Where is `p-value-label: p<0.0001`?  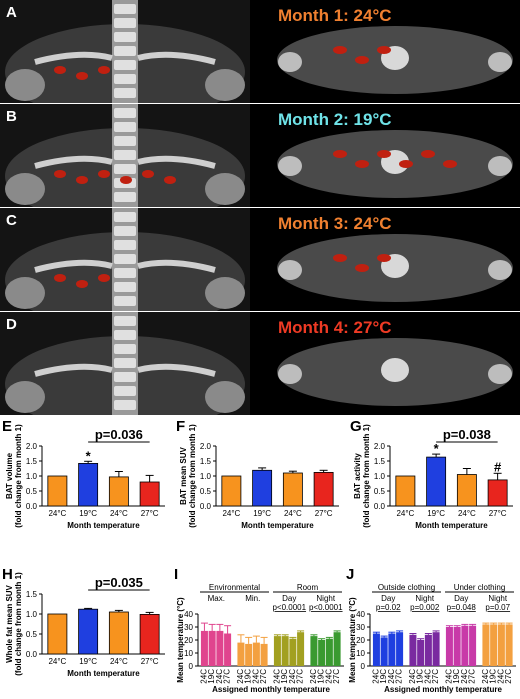 p-value-label: p<0.0001 is located at coordinates (289, 607).